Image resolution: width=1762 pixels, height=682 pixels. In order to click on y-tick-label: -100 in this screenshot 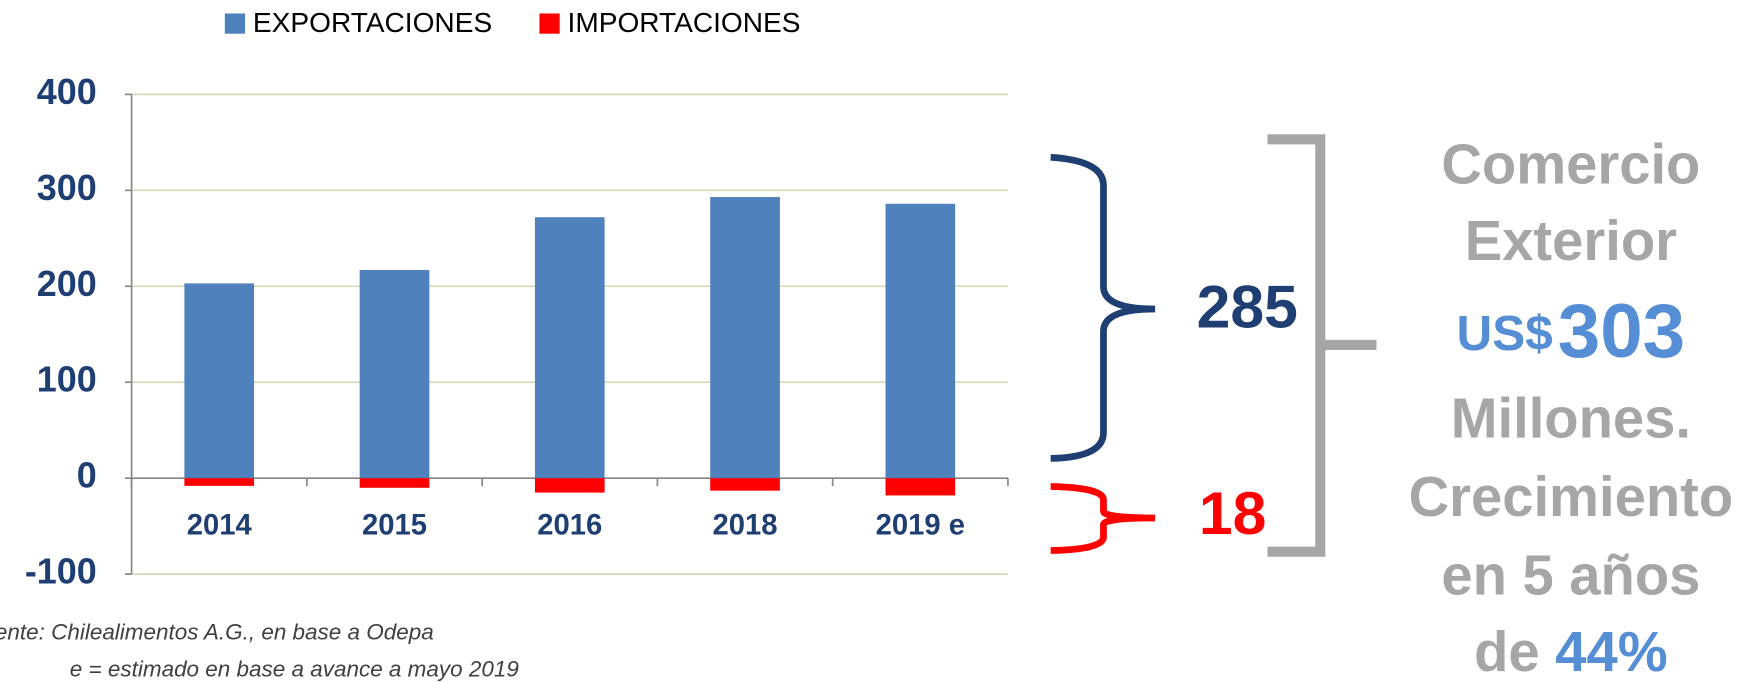, I will do `click(61, 571)`.